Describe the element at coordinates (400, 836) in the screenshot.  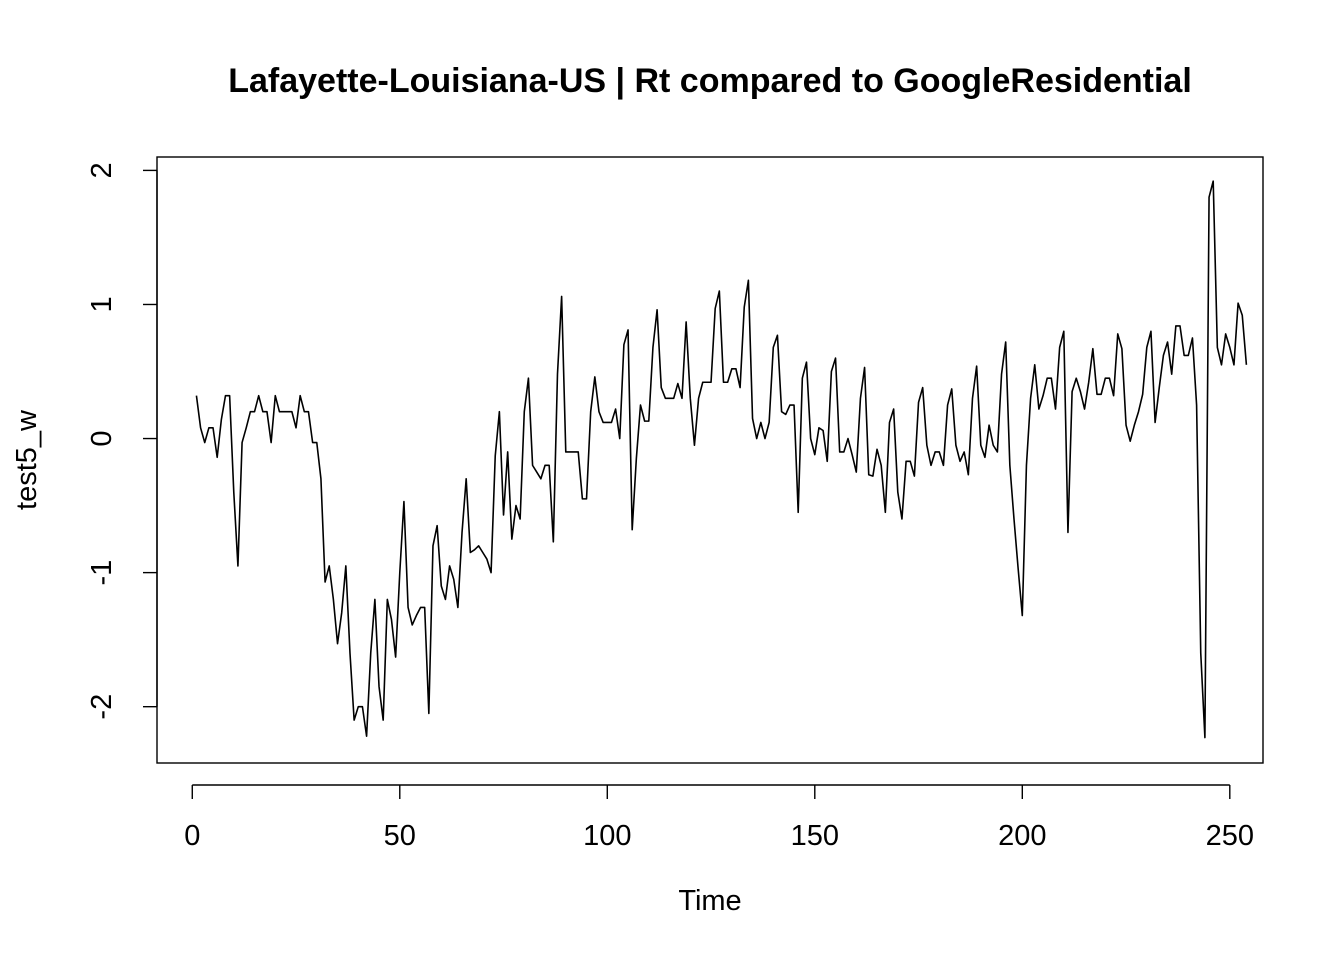
I see `x-tick-label: 50` at that location.